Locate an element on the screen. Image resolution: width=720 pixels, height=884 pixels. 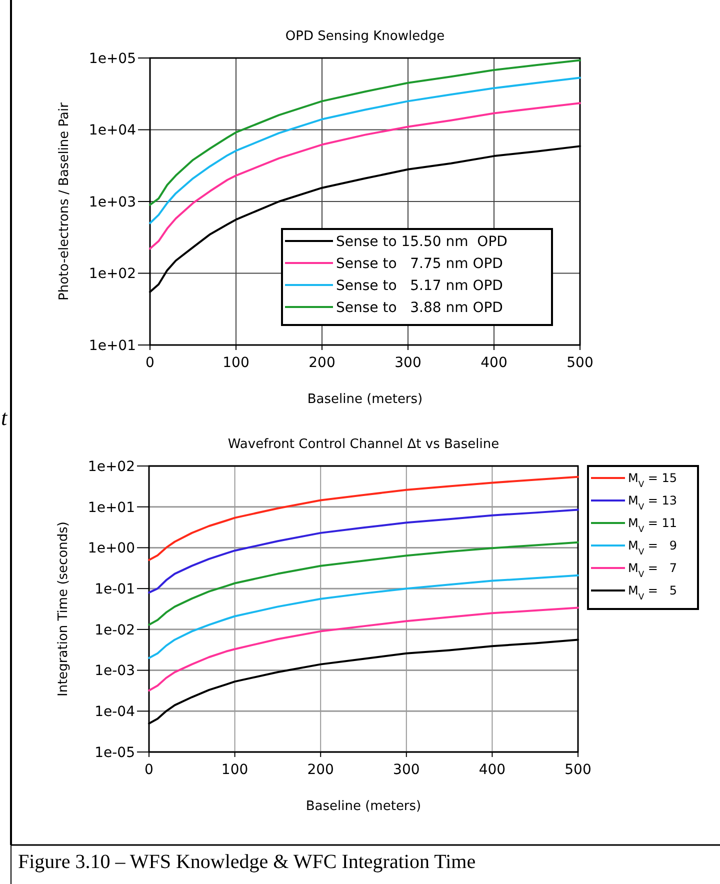
y-tick-label: 1e-03 is located at coordinates (114, 671).